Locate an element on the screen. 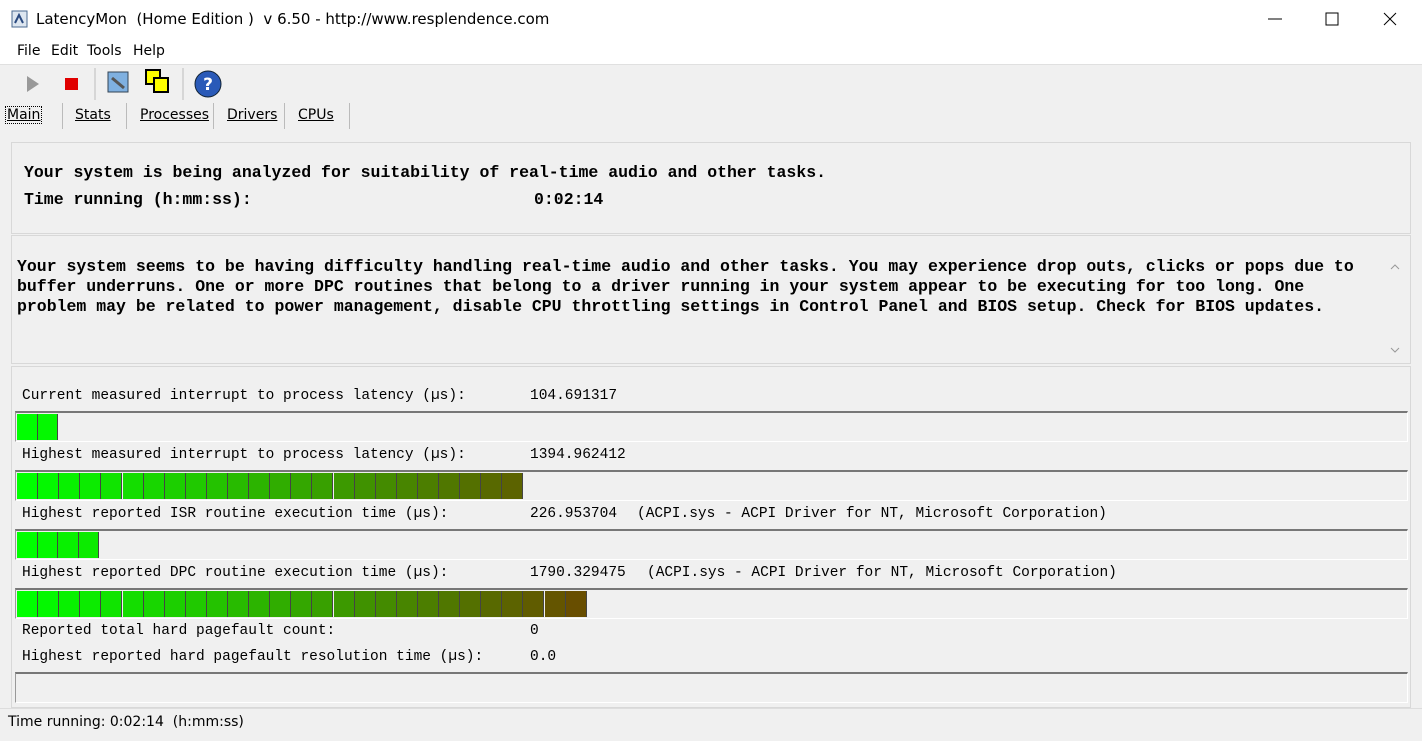 This screenshot has height=741, width=1422. time-label: Time running (h:mm:ss): is located at coordinates (138, 199).